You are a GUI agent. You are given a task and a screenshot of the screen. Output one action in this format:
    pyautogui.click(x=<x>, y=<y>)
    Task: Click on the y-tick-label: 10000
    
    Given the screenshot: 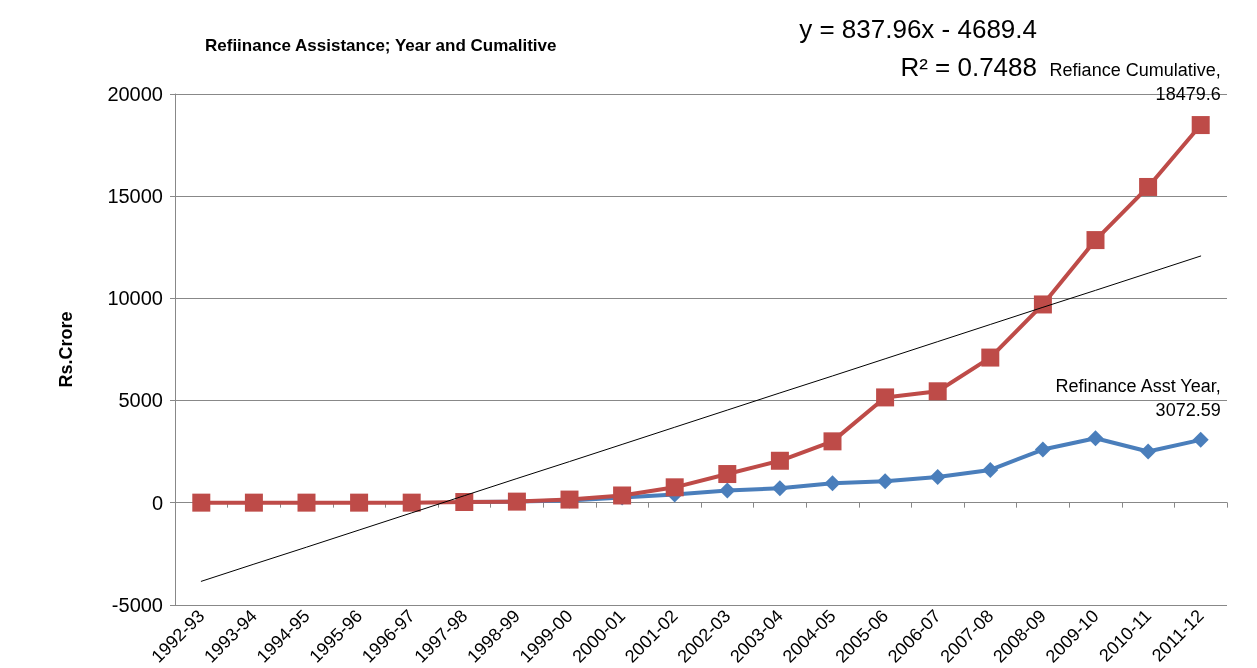 What is the action you would take?
    pyautogui.click(x=135, y=298)
    